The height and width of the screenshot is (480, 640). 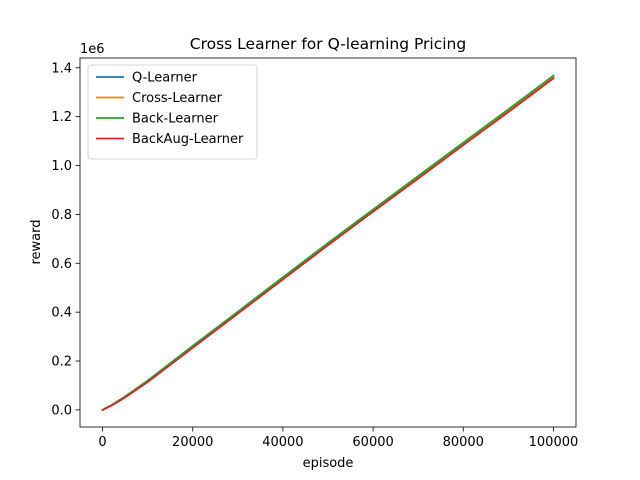 What do you see at coordinates (61, 410) in the screenshot?
I see `y-tick-label: 0.0` at bounding box center [61, 410].